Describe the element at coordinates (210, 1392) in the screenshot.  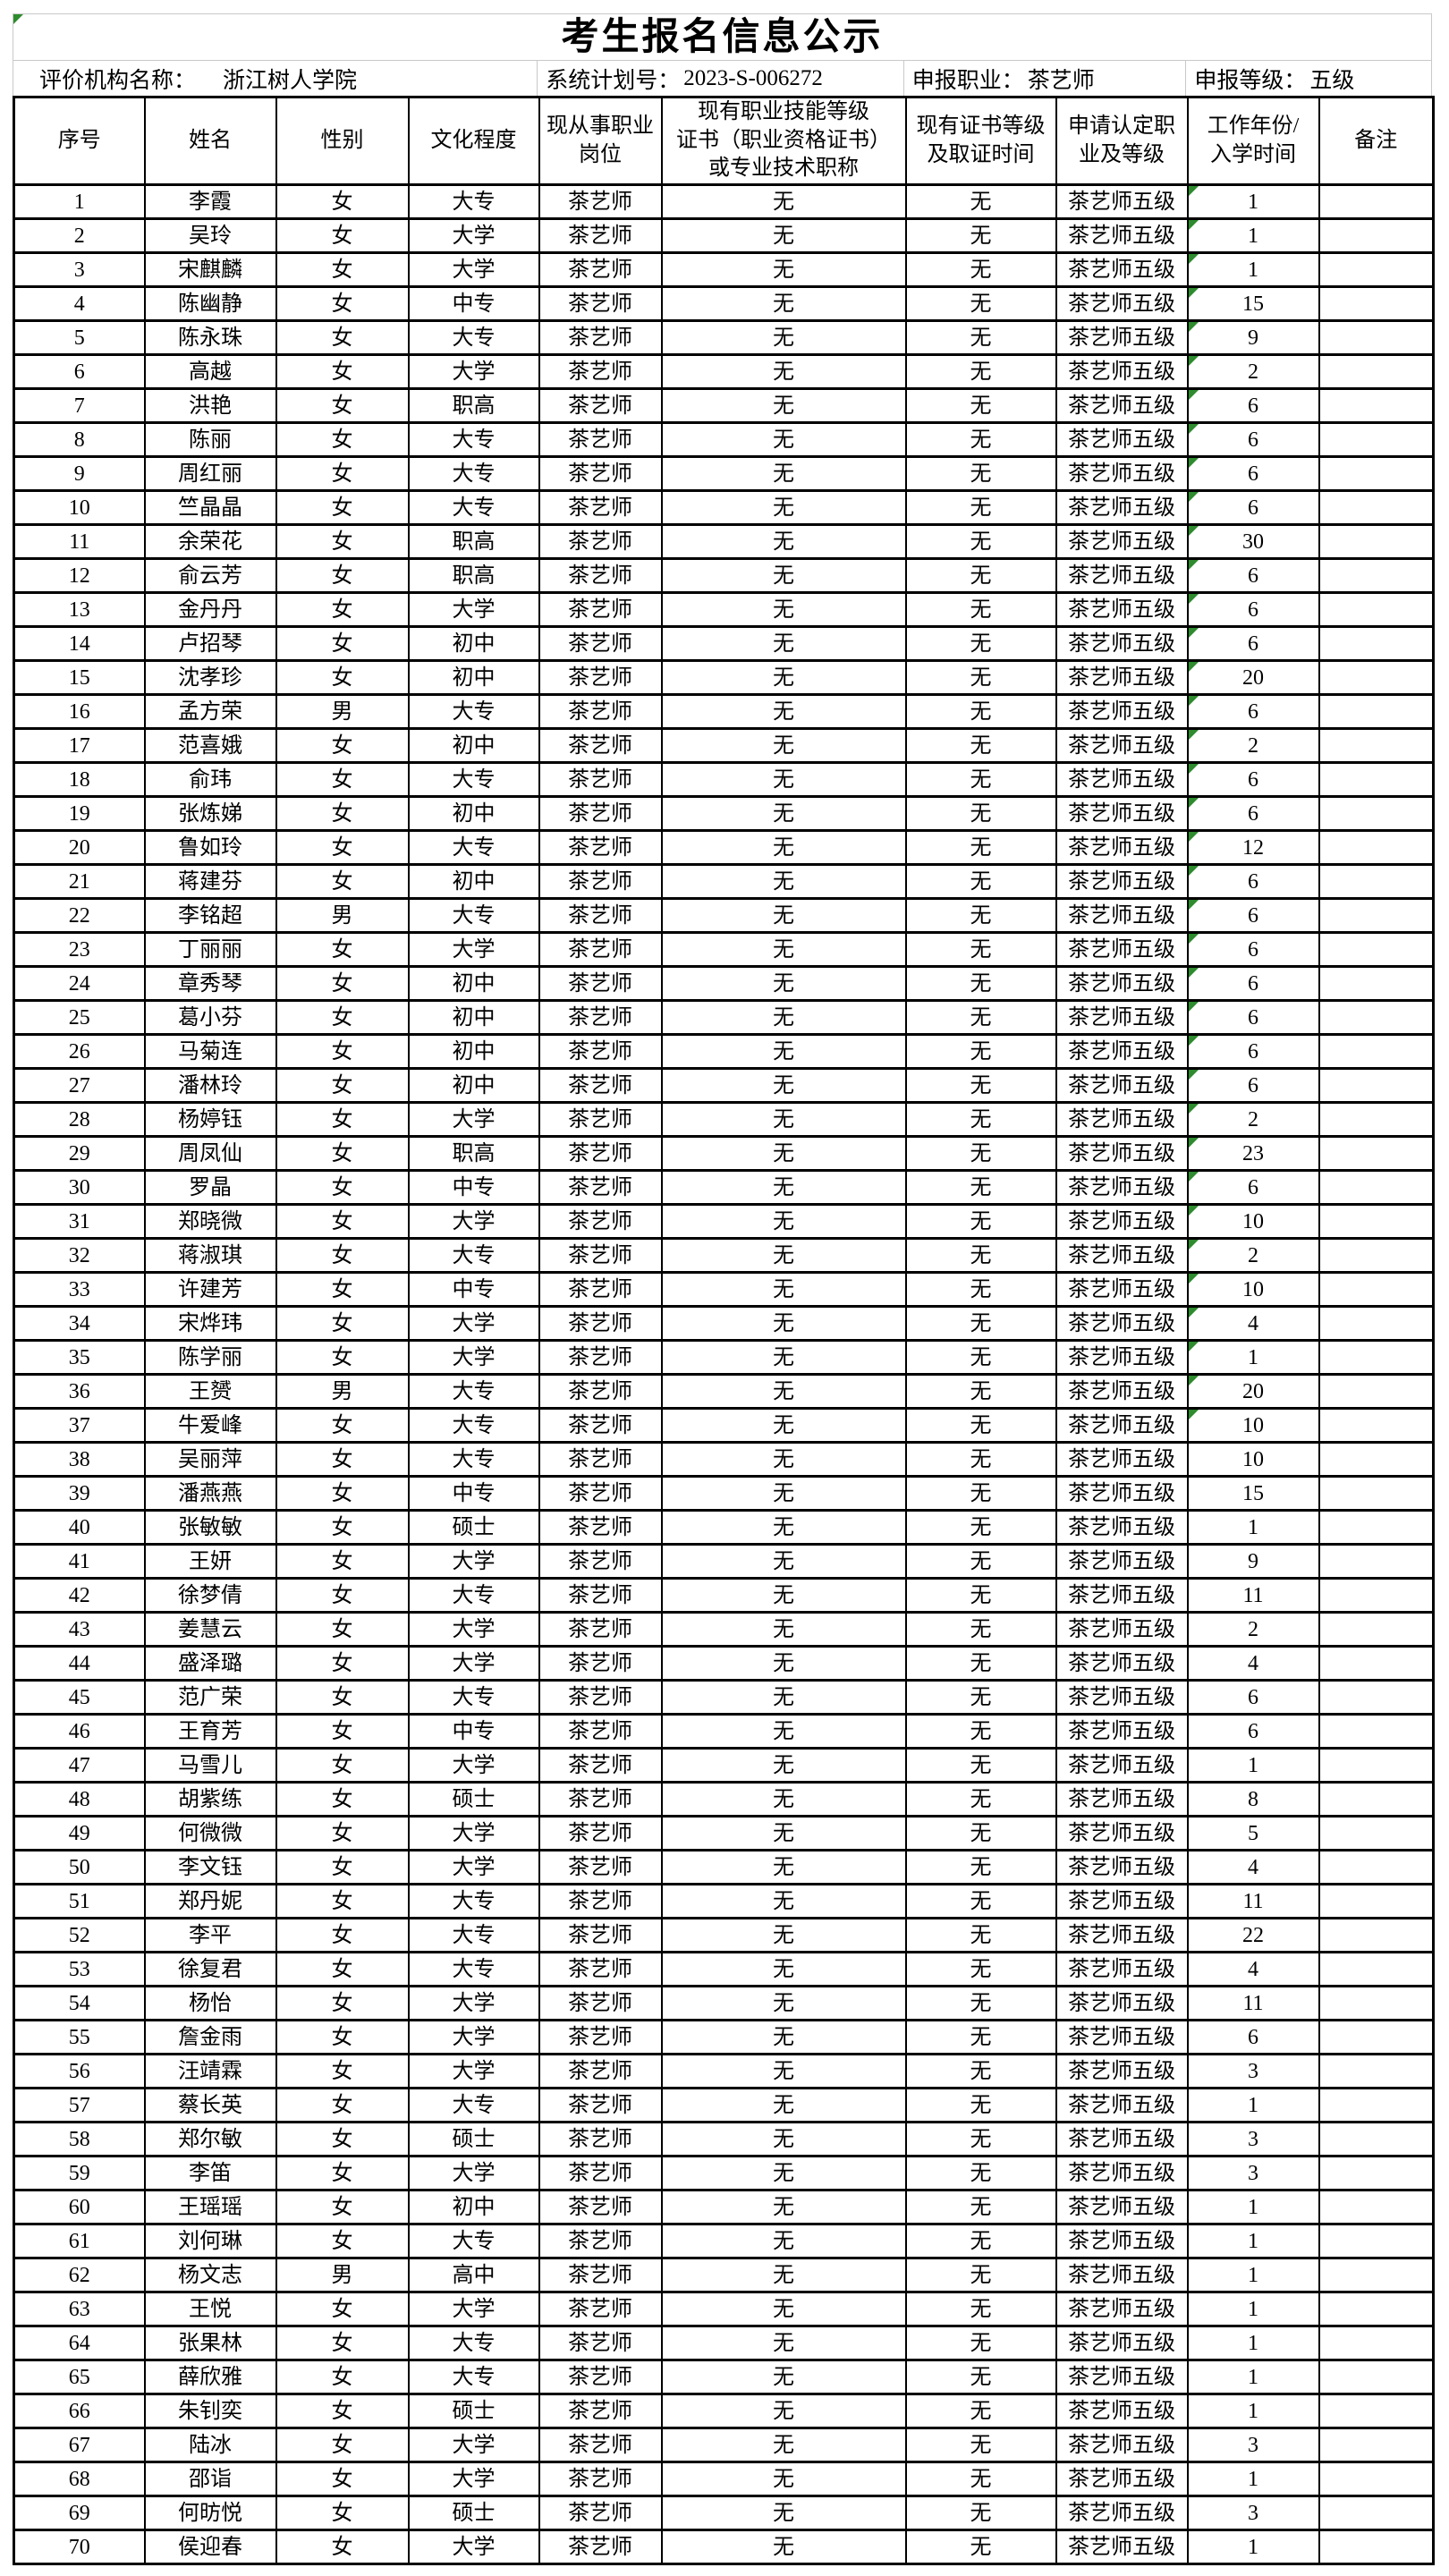
I see `cell-name: 王赟` at that location.